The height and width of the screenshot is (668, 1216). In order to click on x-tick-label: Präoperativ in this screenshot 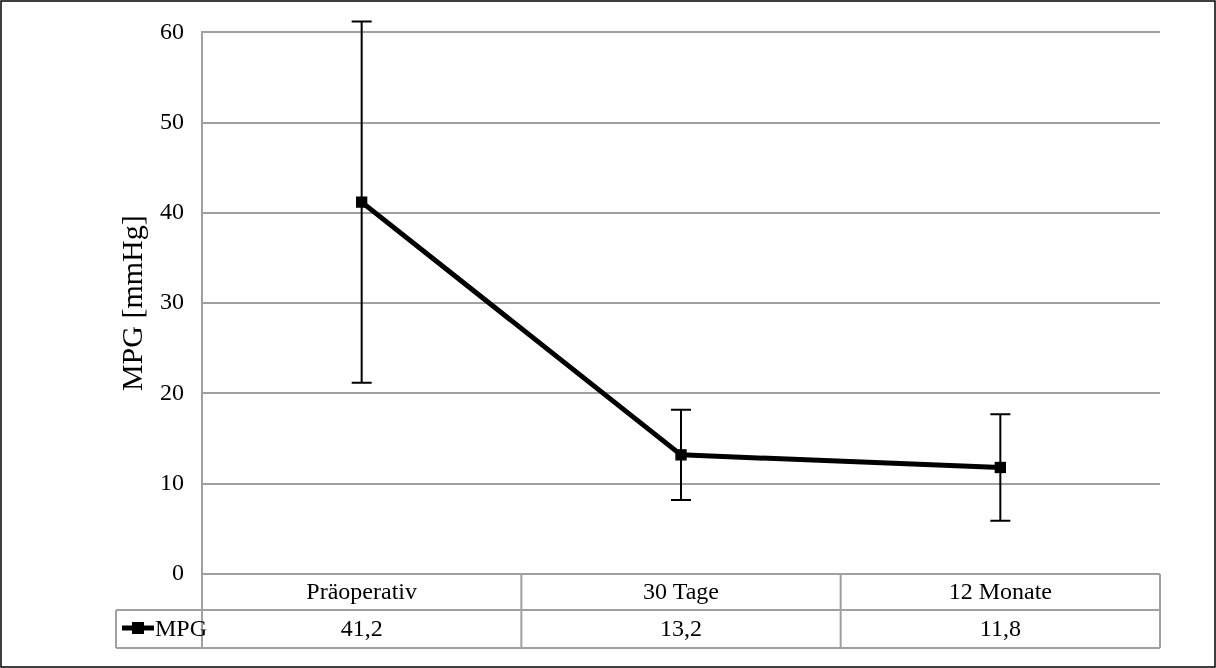, I will do `click(361, 590)`.